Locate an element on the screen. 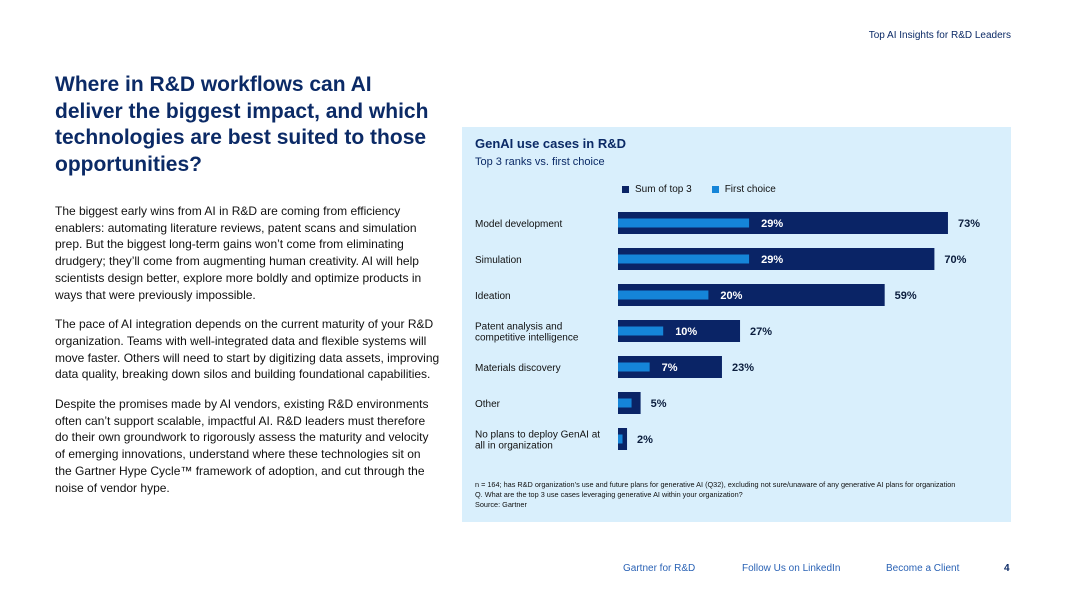 This screenshot has height=600, width=1067. legend-item: Sum of top 3 is located at coordinates (657, 189).